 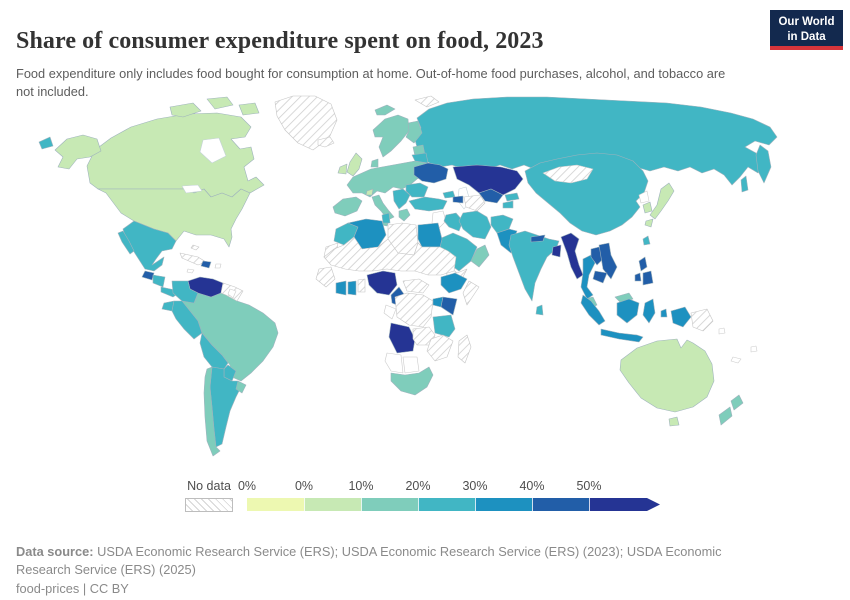 I want to click on country-azerbaijan, so click(x=458, y=199).